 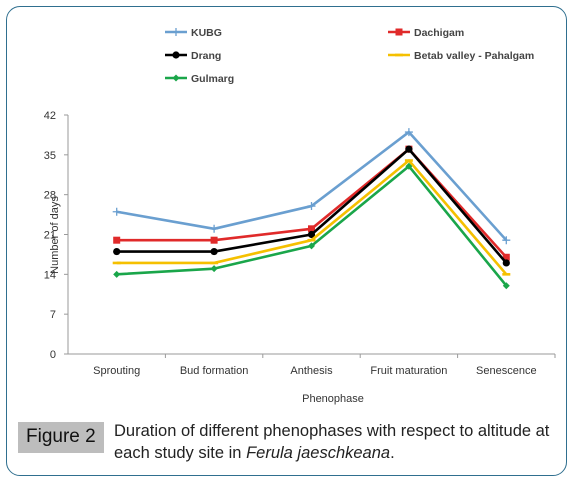 What do you see at coordinates (50, 275) in the screenshot?
I see `y-tick-label: 14` at bounding box center [50, 275].